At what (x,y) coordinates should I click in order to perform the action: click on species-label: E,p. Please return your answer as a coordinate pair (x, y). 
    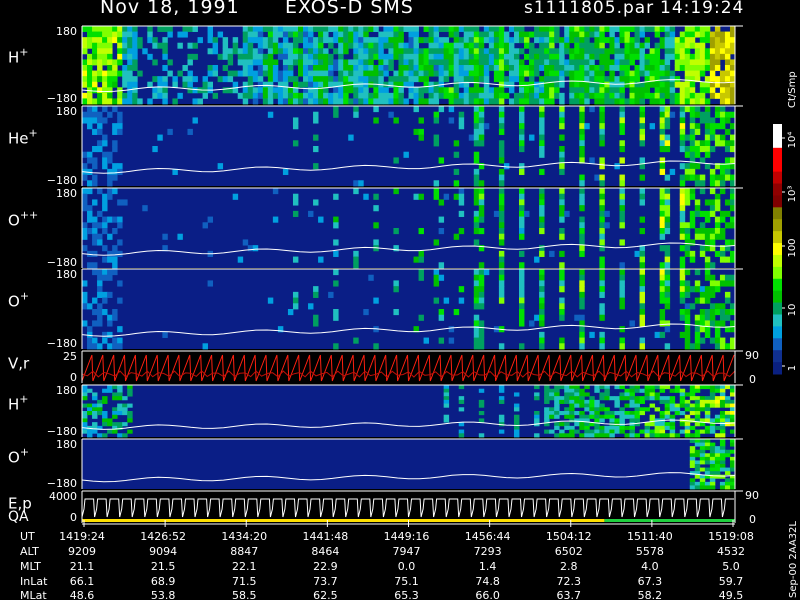
    Looking at the image, I should click on (20, 504).